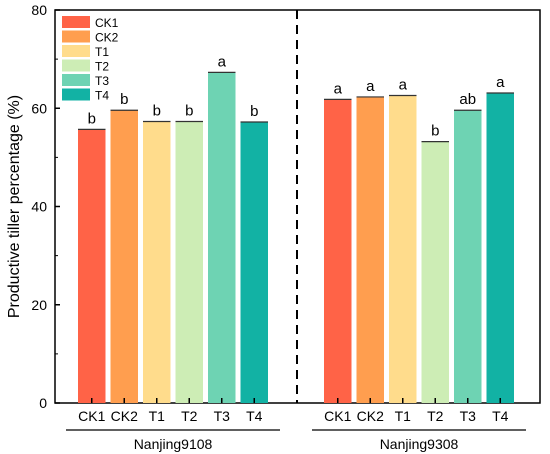 The image size is (550, 454). I want to click on bar-Nanjing9108-T3, so click(222, 238).